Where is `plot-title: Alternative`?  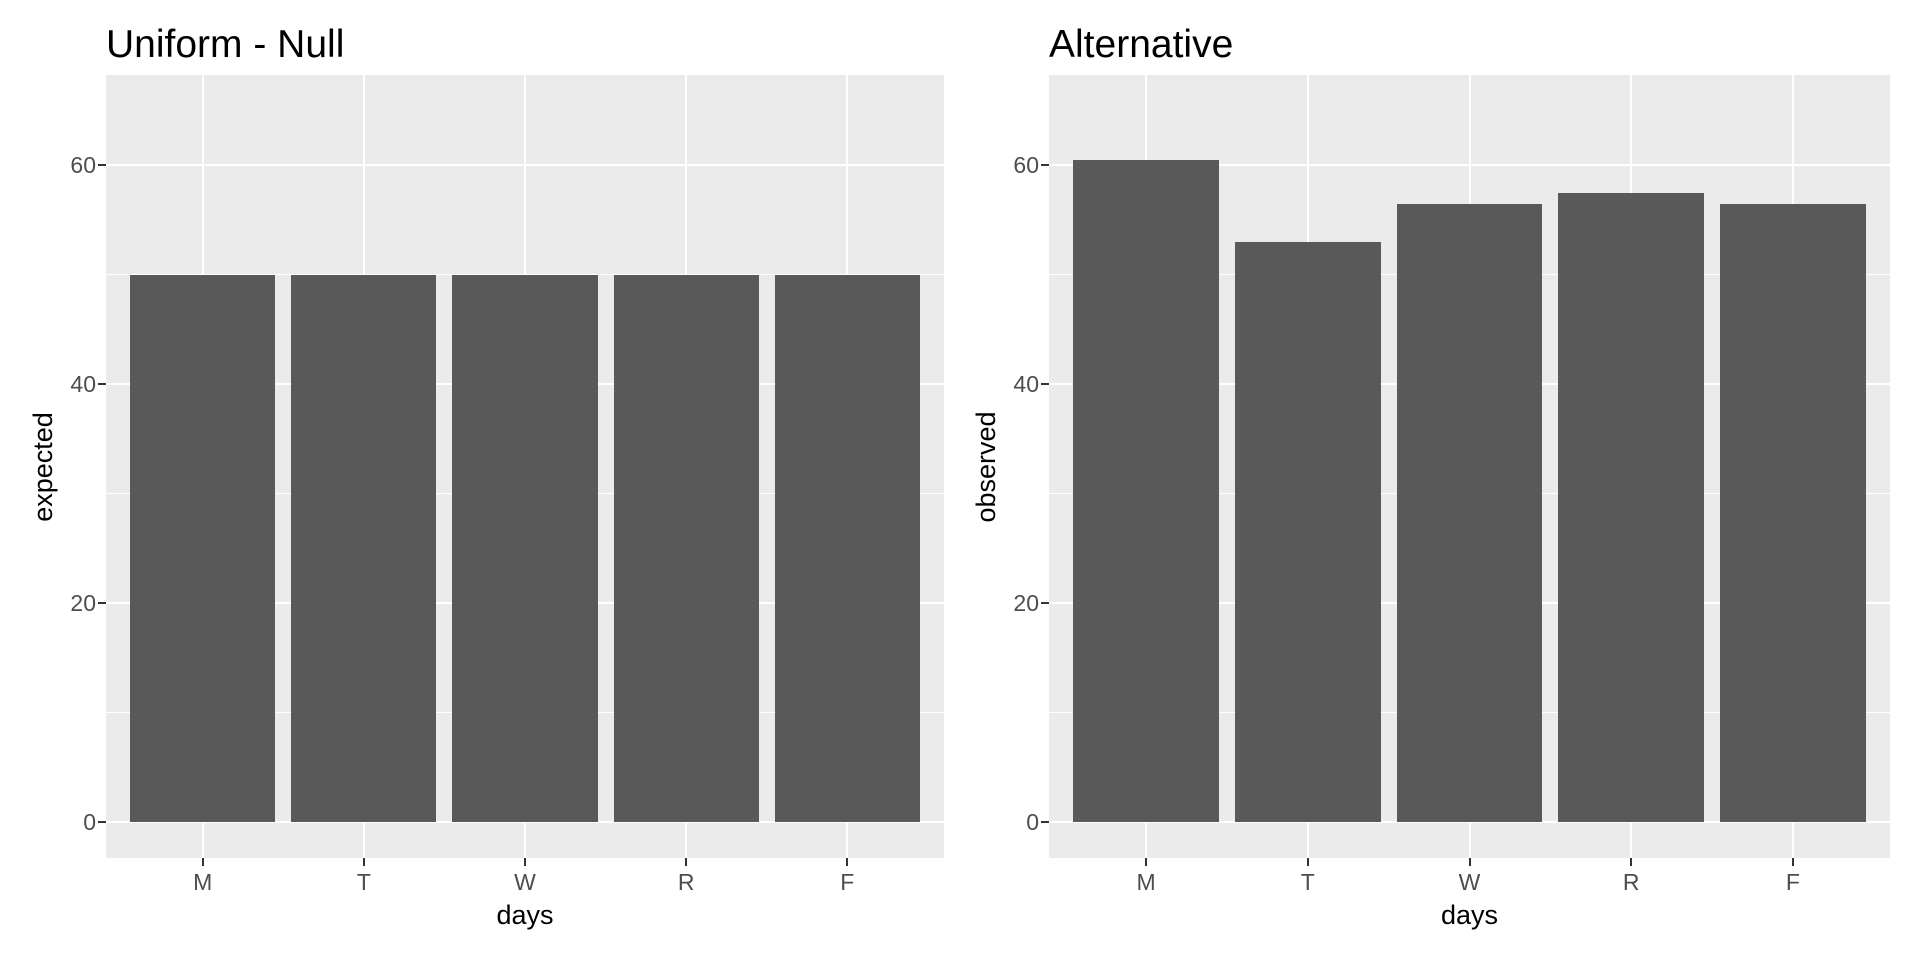 plot-title: Alternative is located at coordinates (1141, 44).